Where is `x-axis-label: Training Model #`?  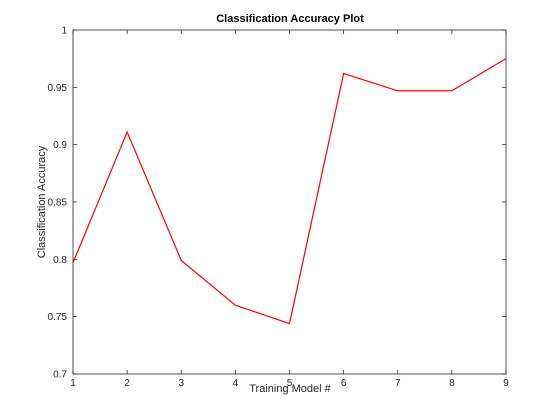
x-axis-label: Training Model # is located at coordinates (290, 389).